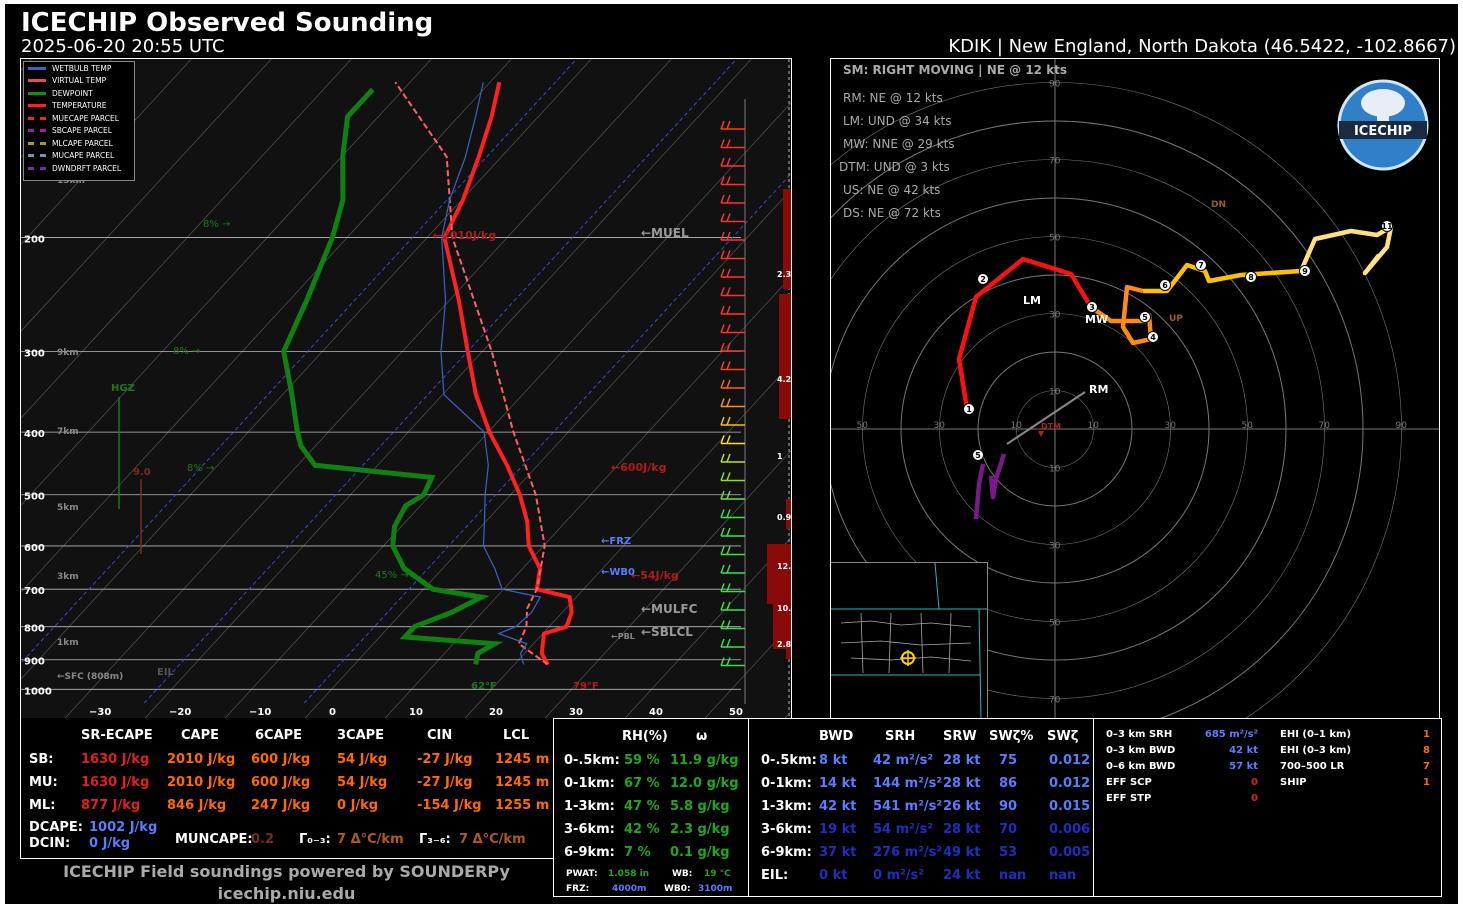 The image size is (1463, 909). What do you see at coordinates (34, 591) in the screenshot?
I see `pressure-tick-label: 700` at bounding box center [34, 591].